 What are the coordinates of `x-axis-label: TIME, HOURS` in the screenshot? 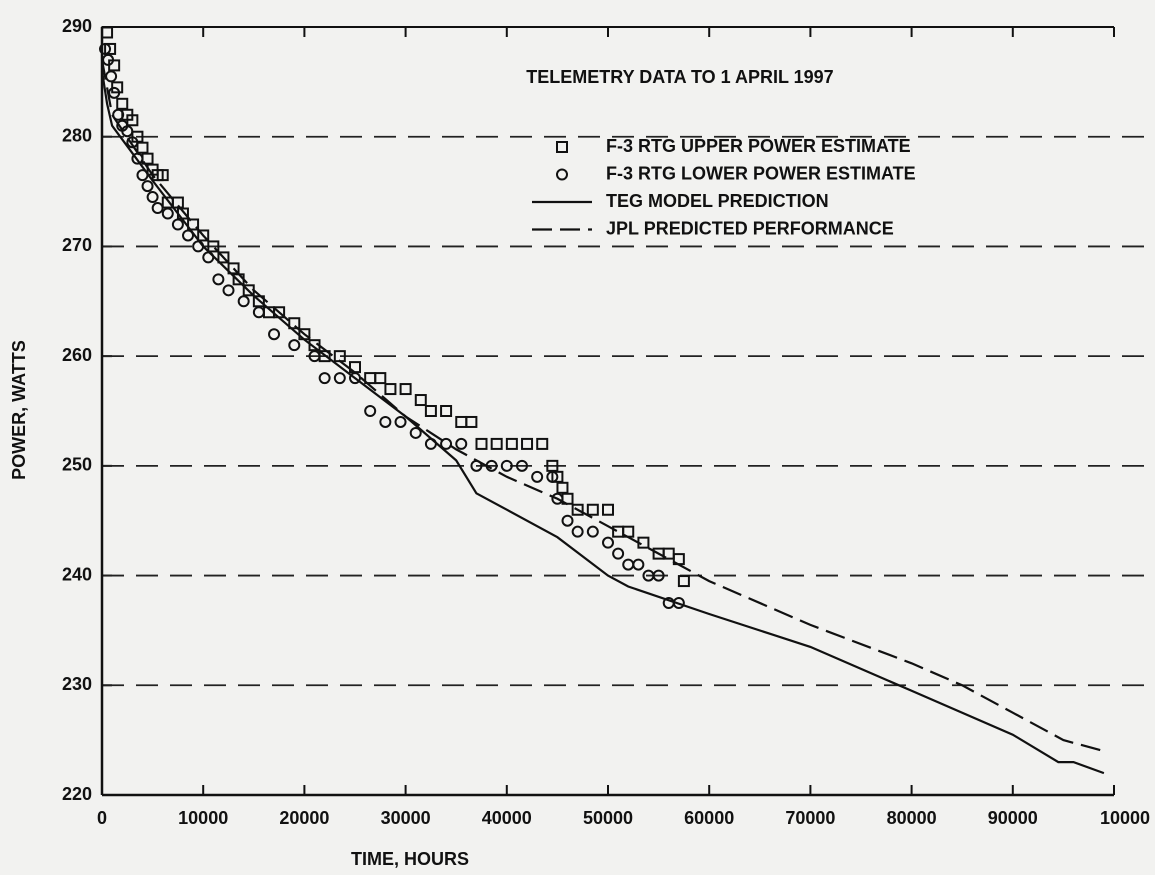 It's located at (410, 859).